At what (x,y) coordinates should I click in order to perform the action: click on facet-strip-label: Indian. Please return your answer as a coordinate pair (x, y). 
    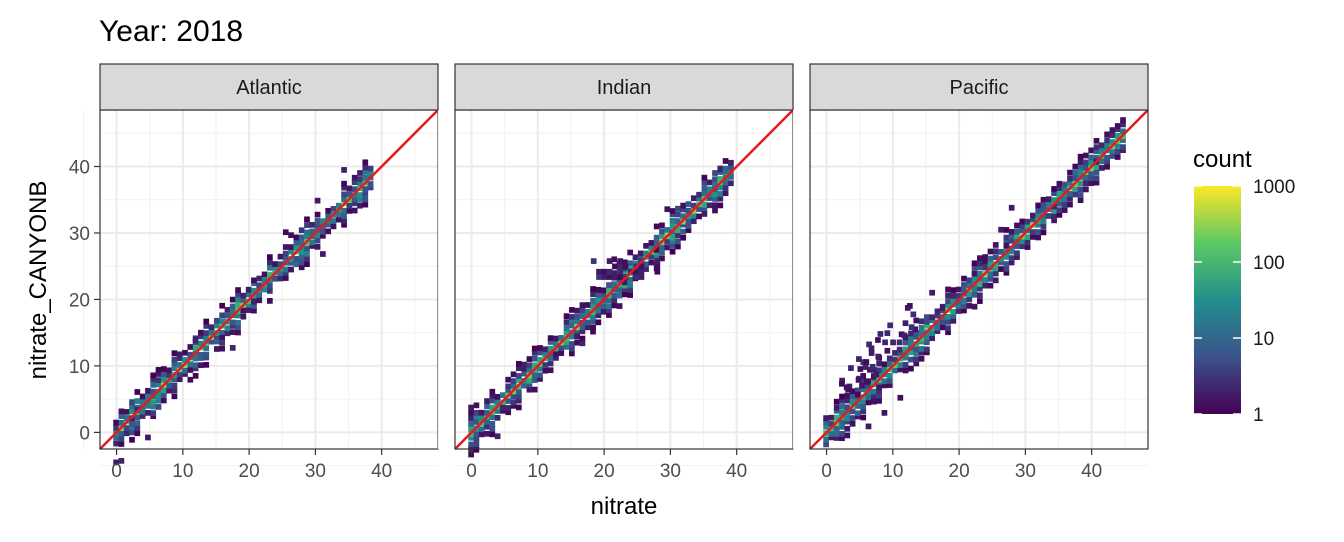
    Looking at the image, I should click on (624, 88).